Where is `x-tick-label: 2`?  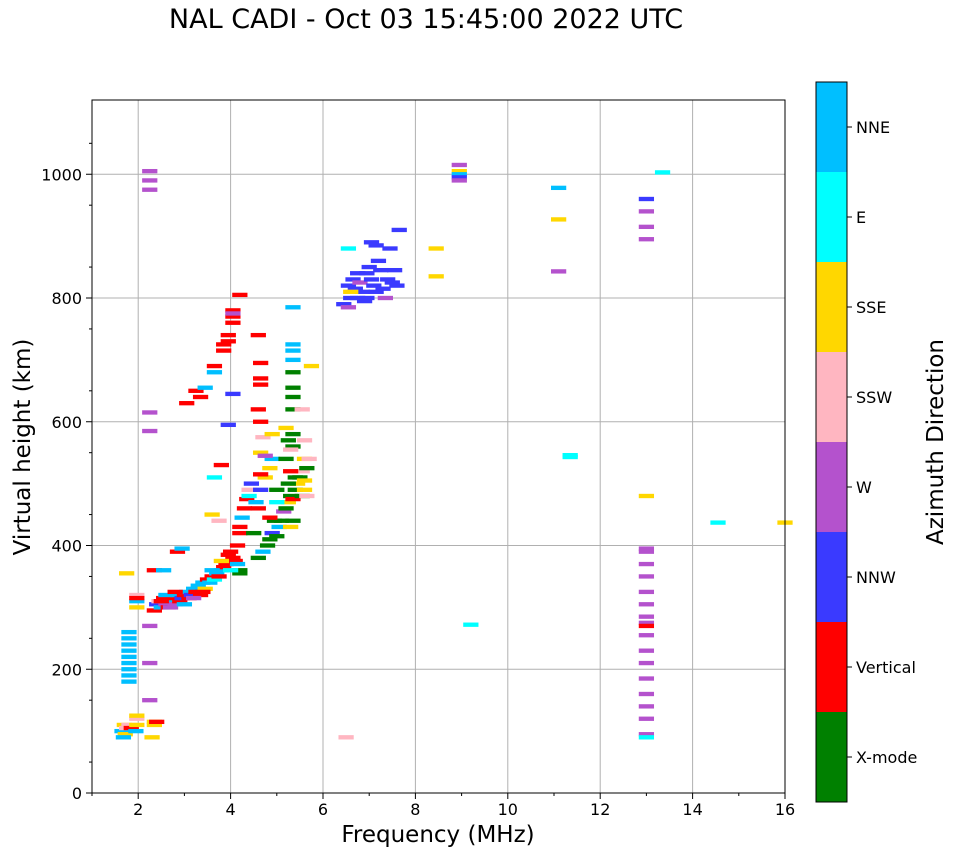
x-tick-label: 2 is located at coordinates (138, 809).